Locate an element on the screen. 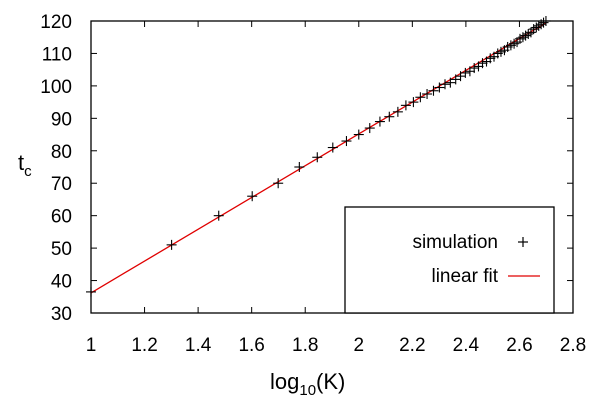 The width and height of the screenshot is (595, 396). x-tick-label: 1 is located at coordinates (91, 345).